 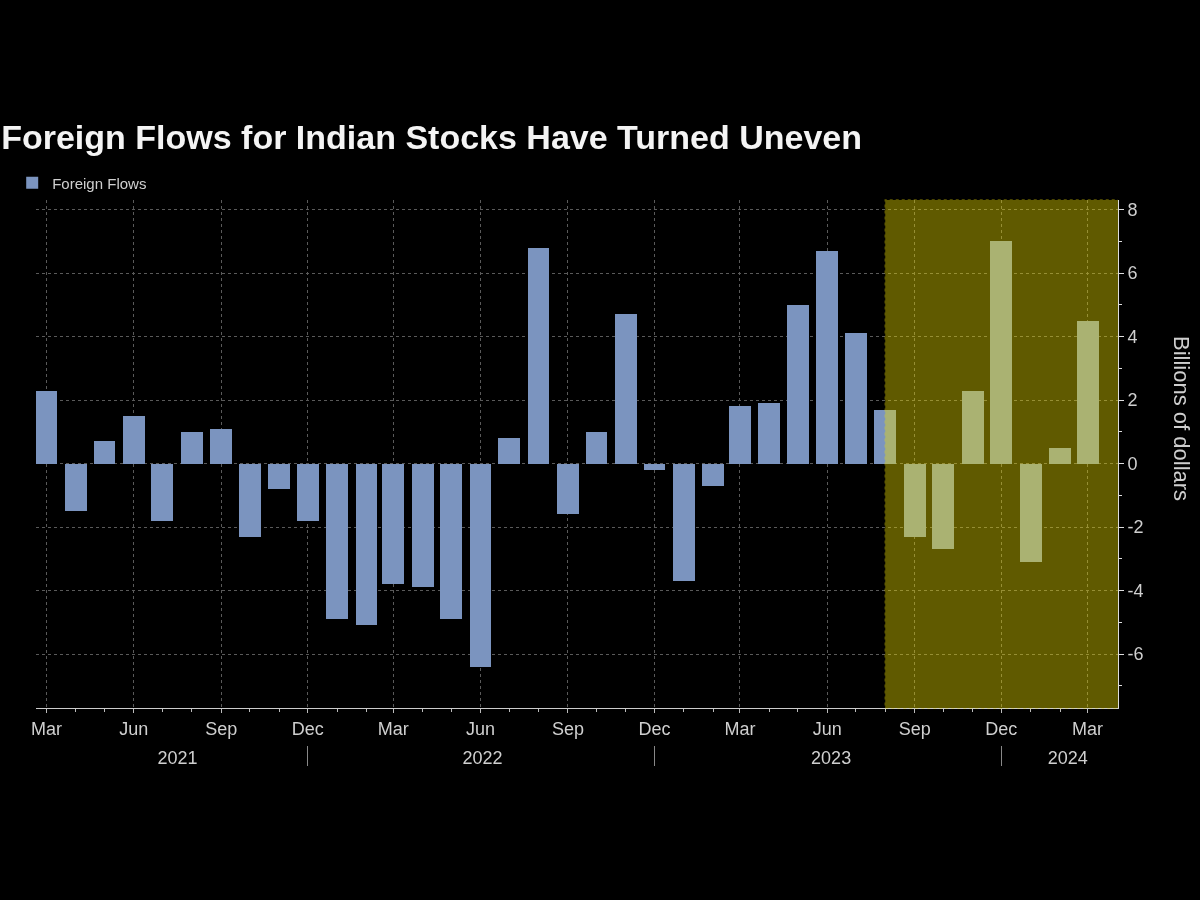 I want to click on y-axis-title: Billions of dollars, so click(x=1181, y=419).